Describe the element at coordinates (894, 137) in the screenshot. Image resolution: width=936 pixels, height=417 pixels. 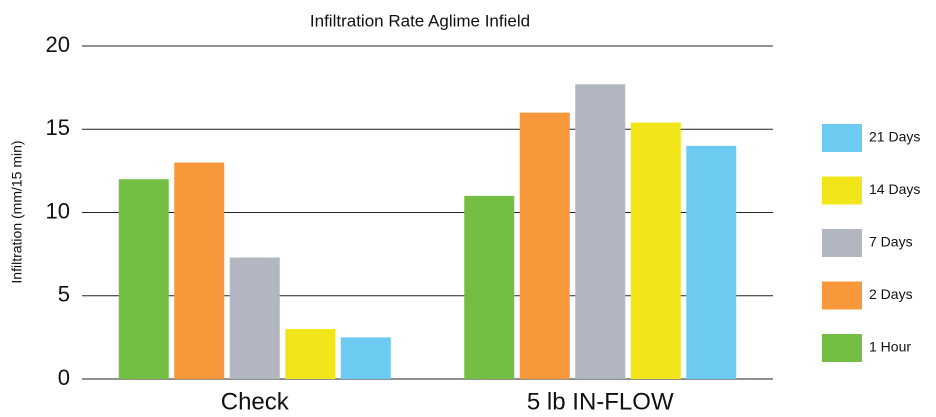
I see `legend-label: 21 Days` at that location.